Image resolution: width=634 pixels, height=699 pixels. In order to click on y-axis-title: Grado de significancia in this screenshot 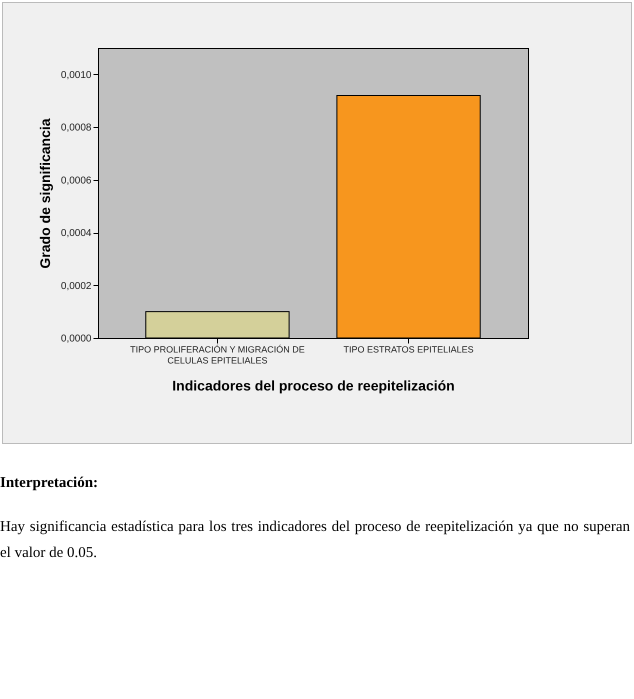, I will do `click(44, 193)`.